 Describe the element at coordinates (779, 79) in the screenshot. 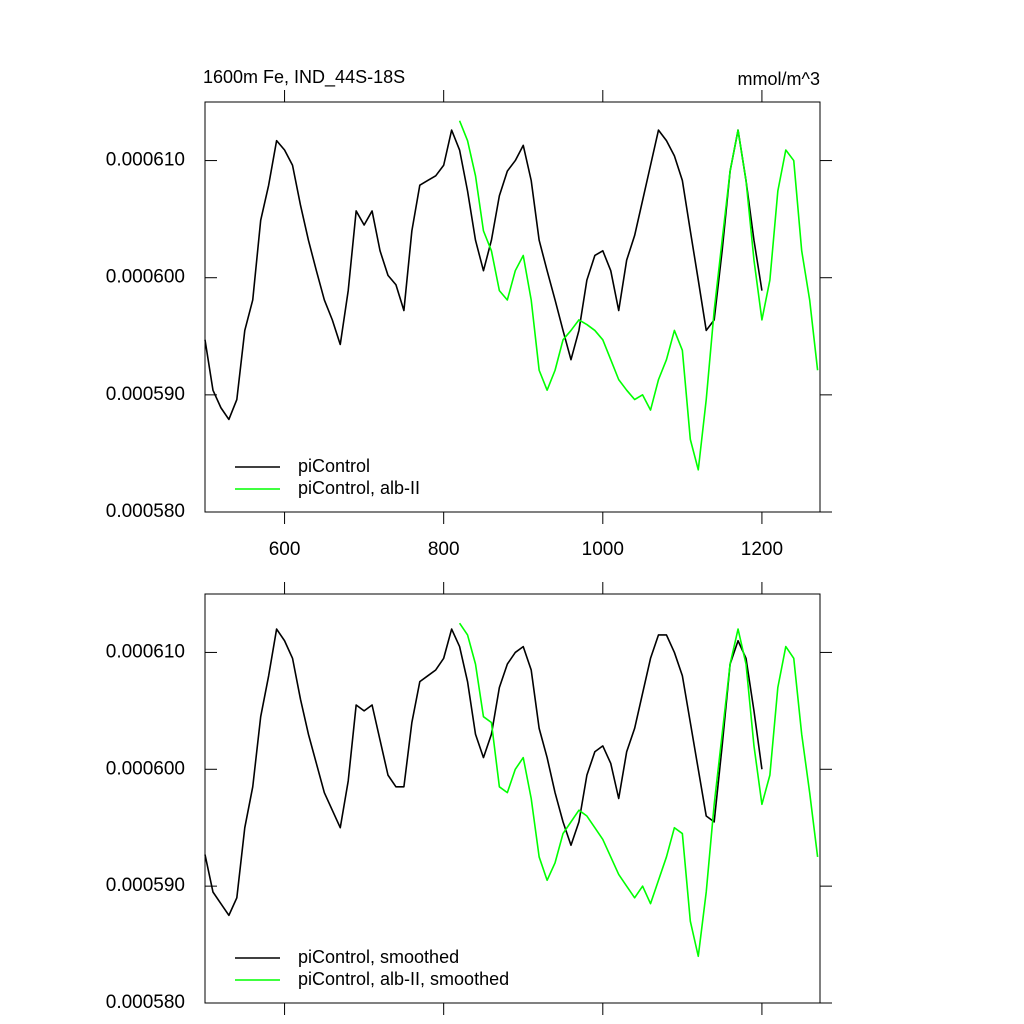

I see `units-label: mmol/m^3` at that location.